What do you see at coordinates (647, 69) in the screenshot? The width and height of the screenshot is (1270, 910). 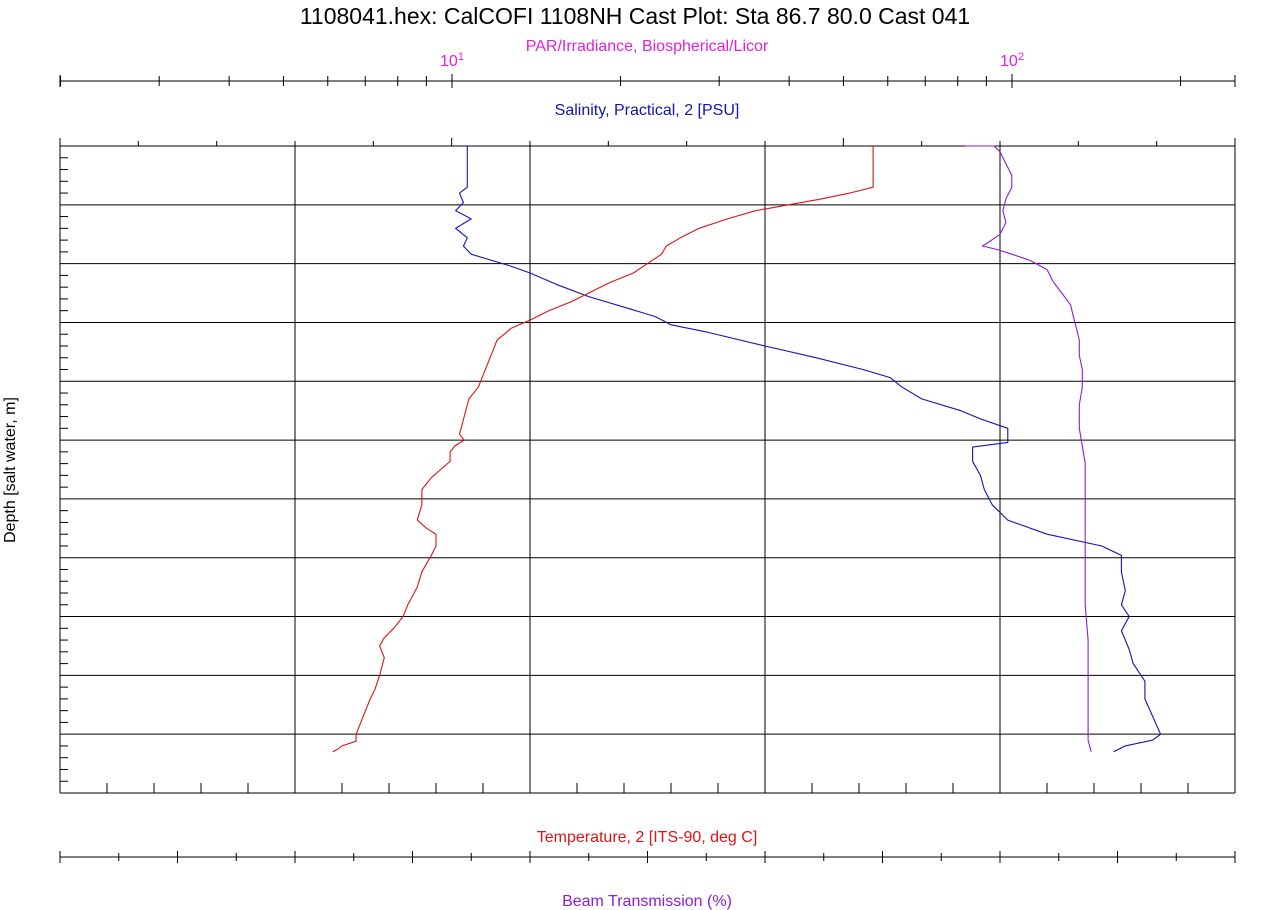 I see `par-axis-ticks: 10¹ 10²` at bounding box center [647, 69].